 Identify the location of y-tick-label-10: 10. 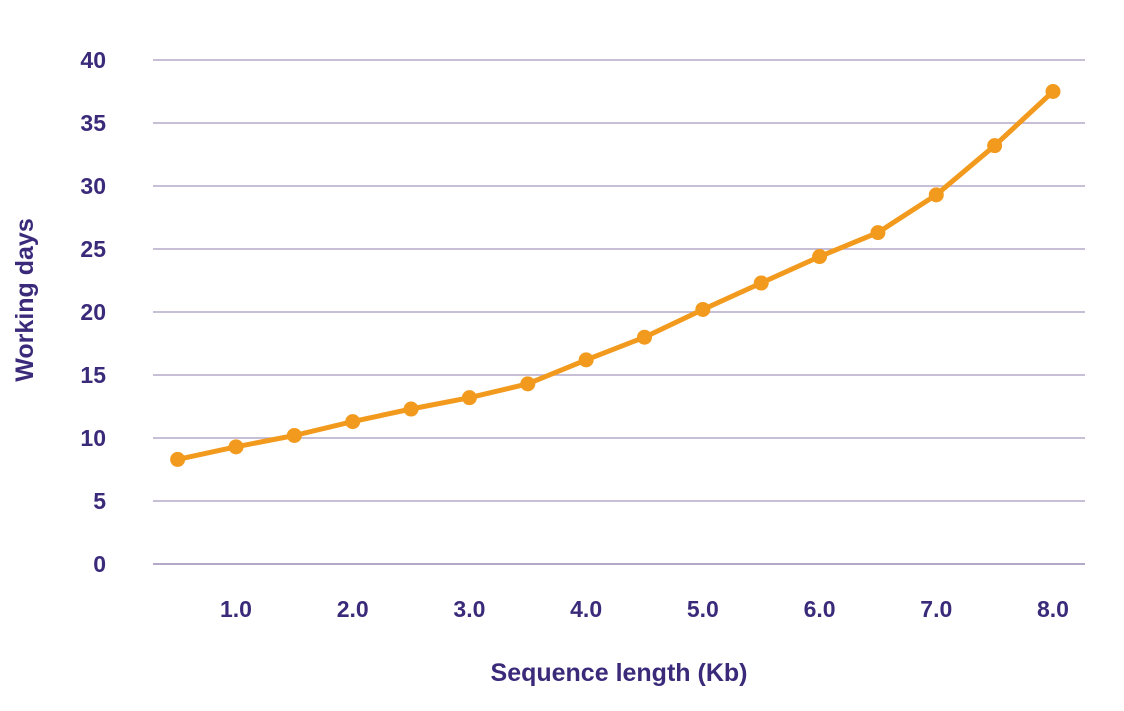
(93, 438).